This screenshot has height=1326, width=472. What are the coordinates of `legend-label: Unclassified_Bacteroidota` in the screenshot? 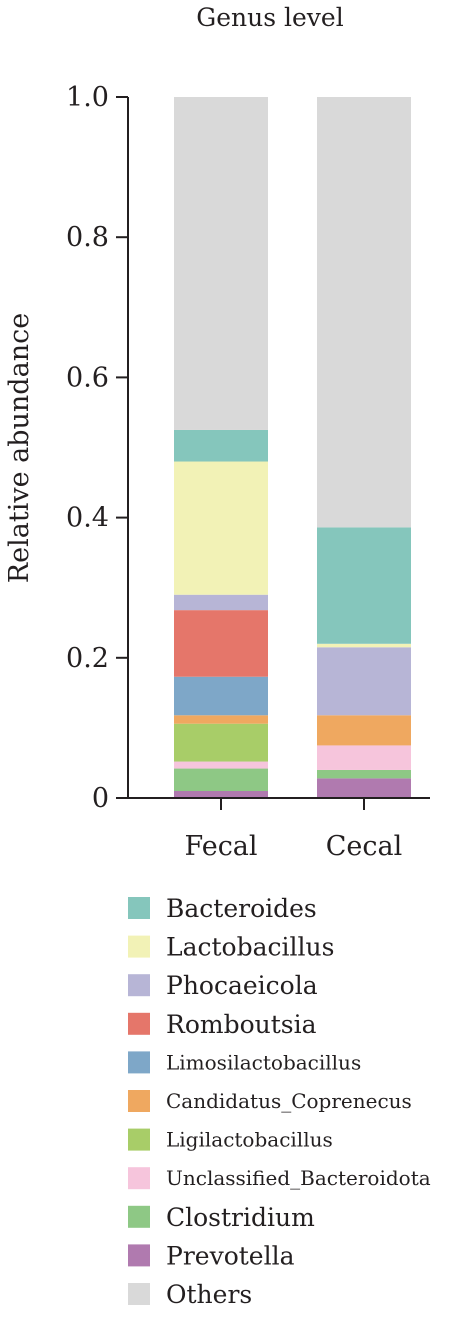 It's located at (298, 1178).